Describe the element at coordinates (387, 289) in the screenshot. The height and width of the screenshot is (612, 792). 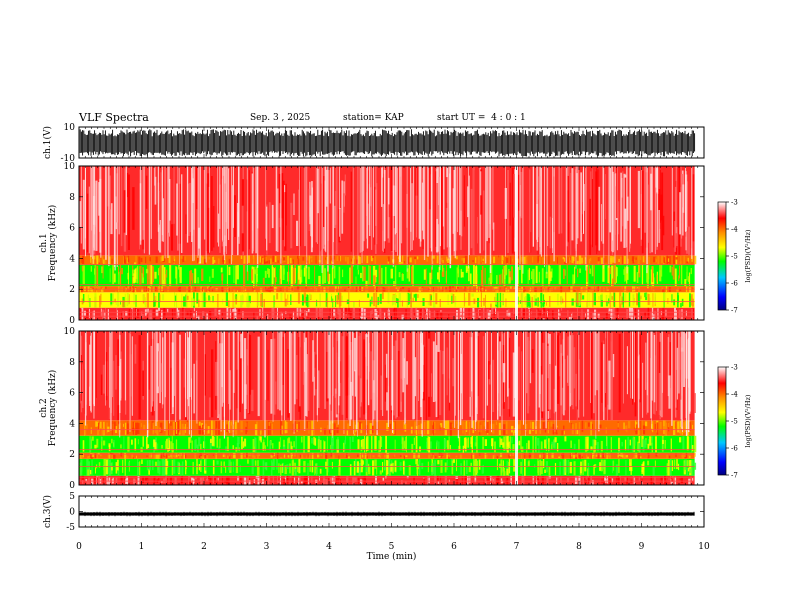
I see `ch1-spec-hline` at that location.